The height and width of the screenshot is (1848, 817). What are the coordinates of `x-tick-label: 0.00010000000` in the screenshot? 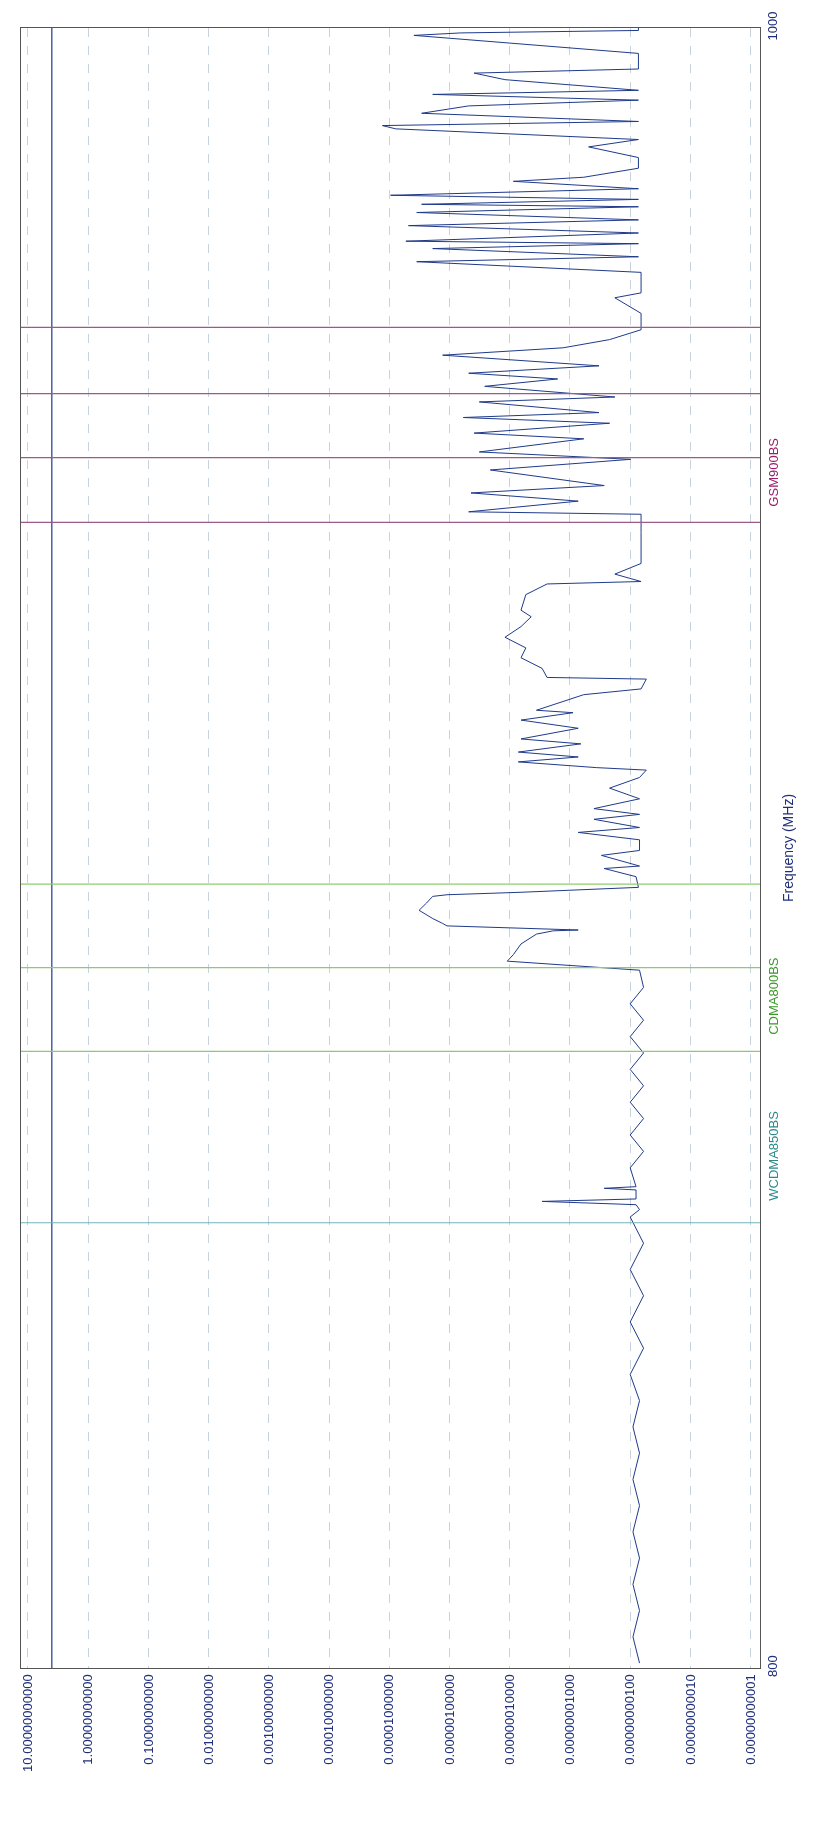 It's located at (329, 1719).